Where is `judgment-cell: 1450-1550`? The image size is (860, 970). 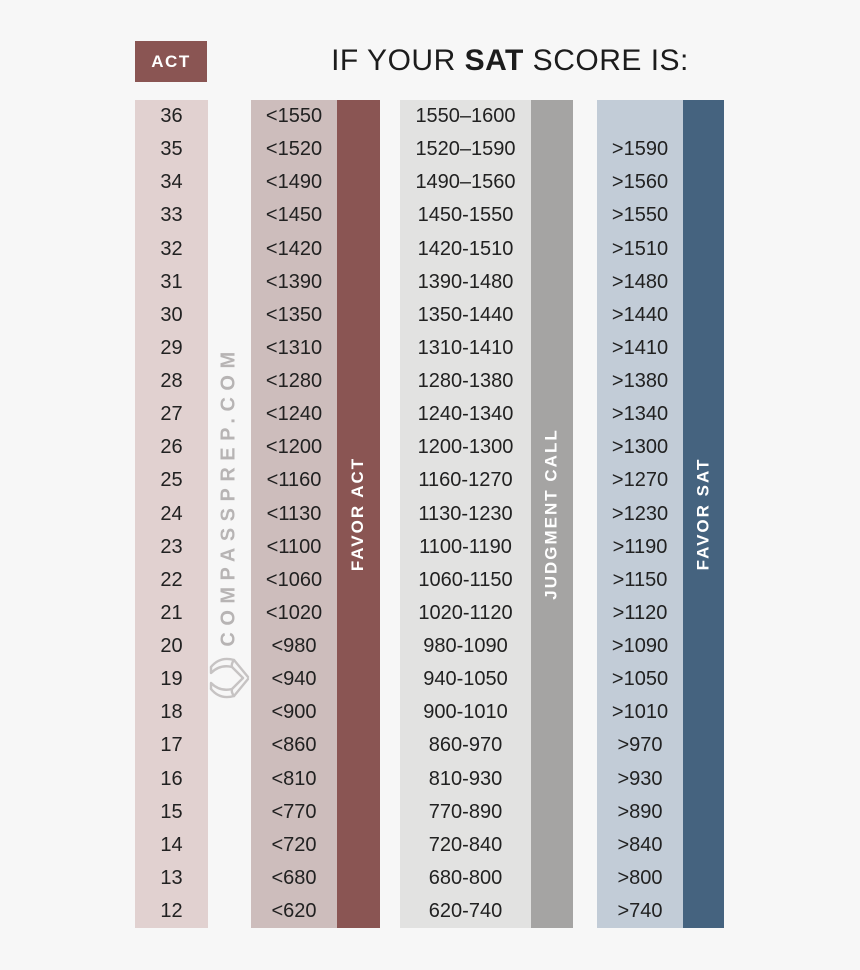 judgment-cell: 1450-1550 is located at coordinates (465, 215).